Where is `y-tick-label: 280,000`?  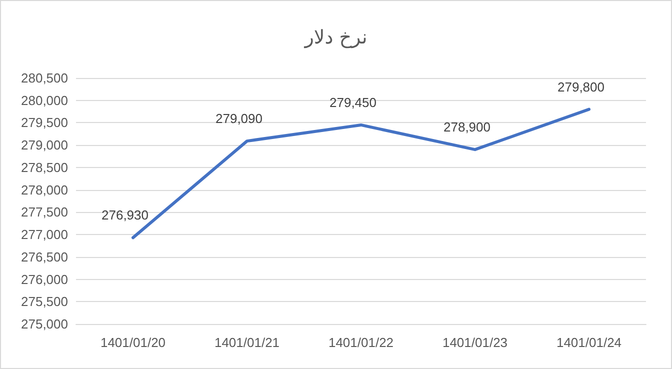 y-tick-label: 280,000 is located at coordinates (44, 100).